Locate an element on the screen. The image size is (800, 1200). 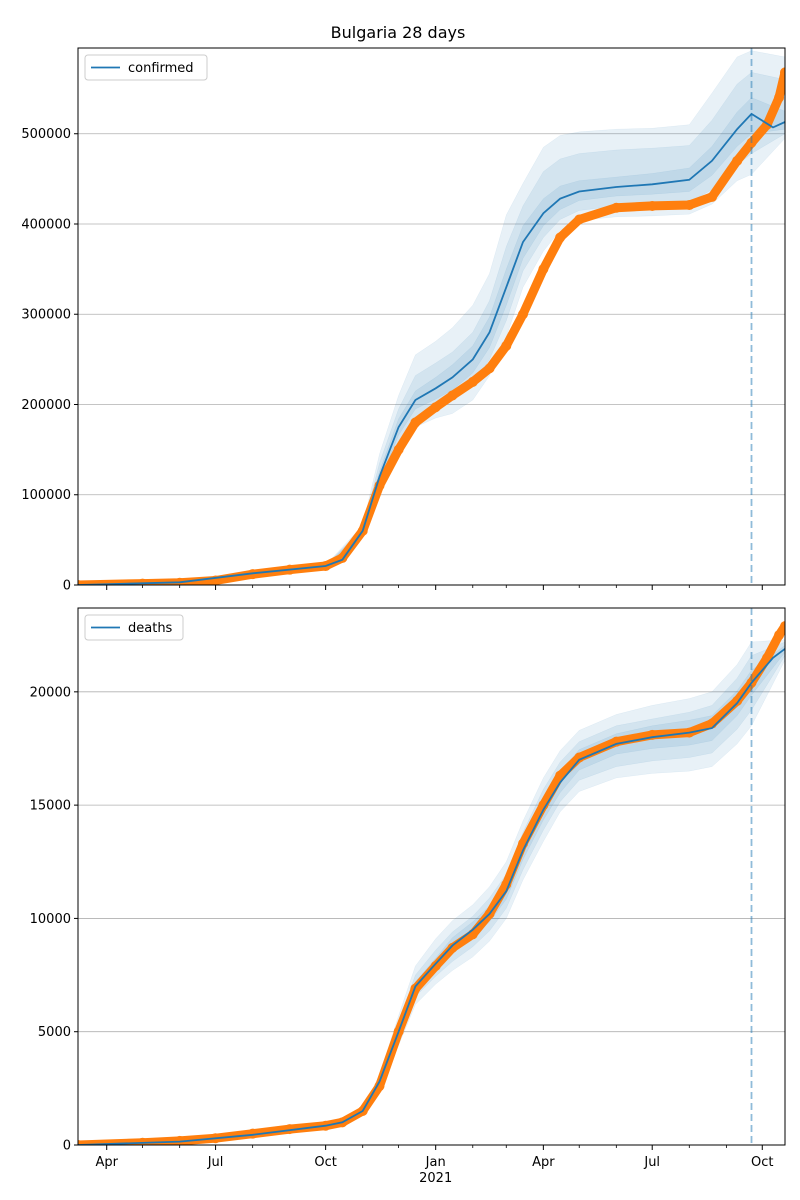
chart-title: Bulgaria 28 days is located at coordinates (398, 32).